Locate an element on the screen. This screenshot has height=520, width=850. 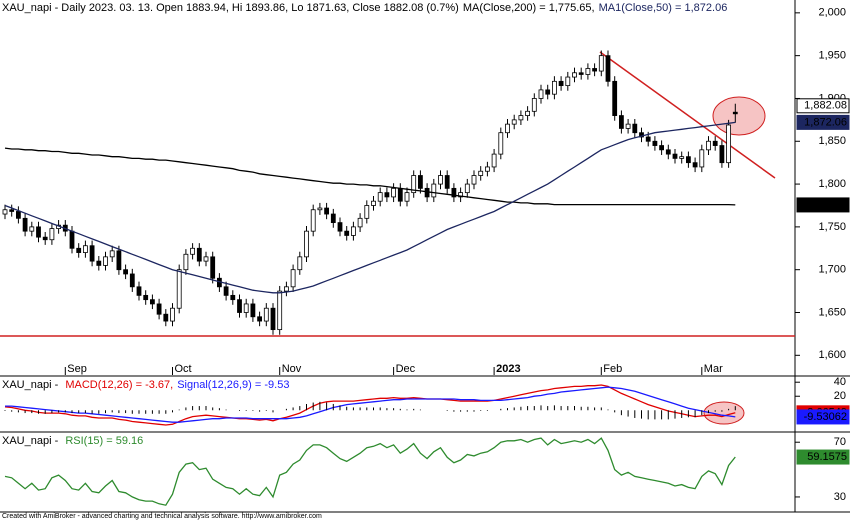
value-label: 1,872.06 is located at coordinates (825, 122).